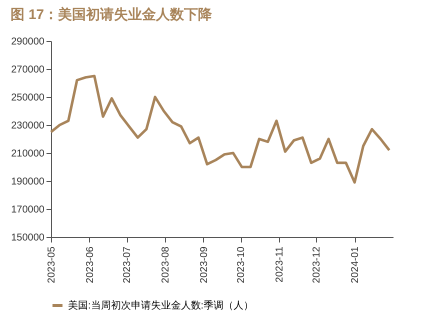  Describe the element at coordinates (128, 265) in the screenshot. I see `x-tick-label: 2023-07` at that location.